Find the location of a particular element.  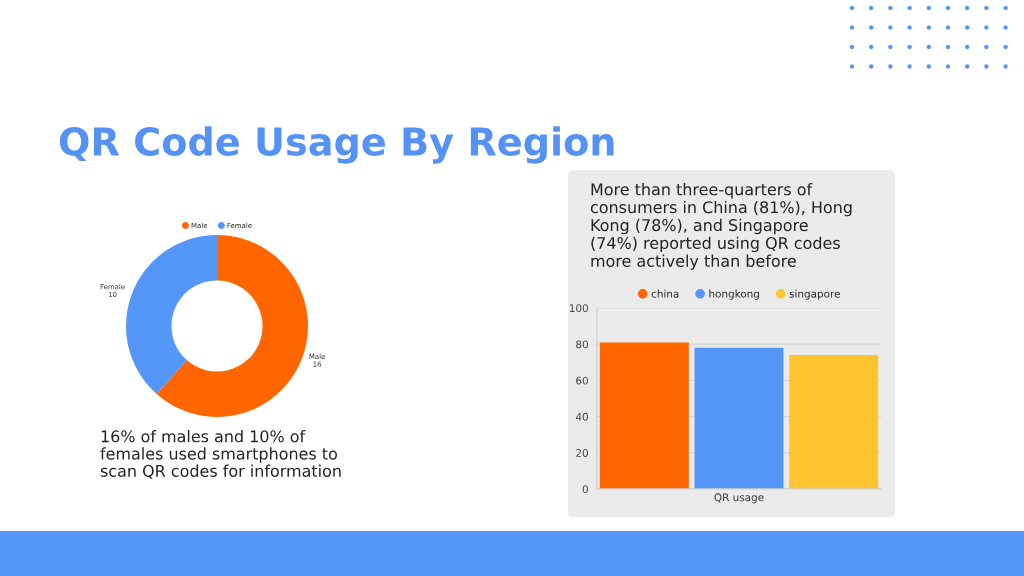

legend-label: china is located at coordinates (665, 293).